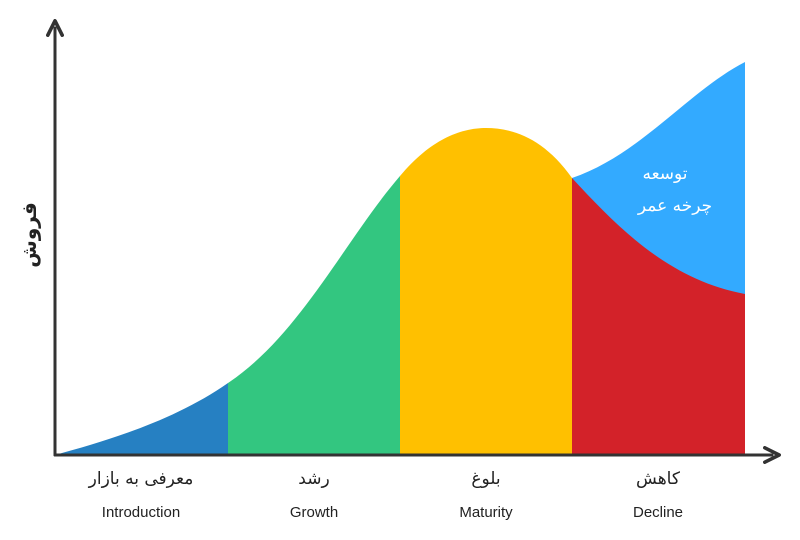  Describe the element at coordinates (674, 206) in the screenshot. I see `extension-label-line2: چرخه عمر` at that location.